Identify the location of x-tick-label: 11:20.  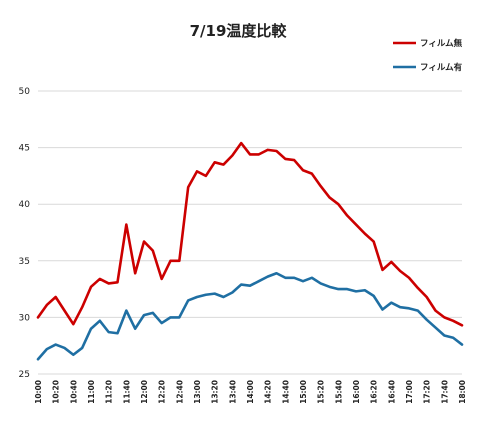
(109, 392).